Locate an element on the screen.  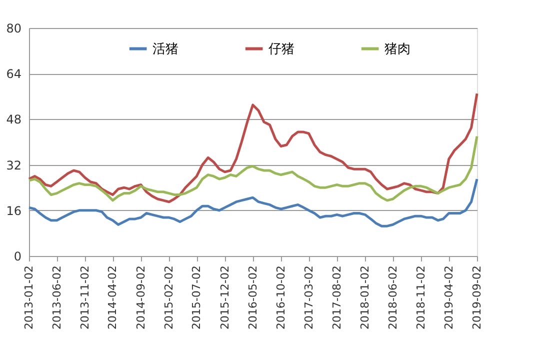
y-tick-label: 64 is located at coordinates (14, 74).